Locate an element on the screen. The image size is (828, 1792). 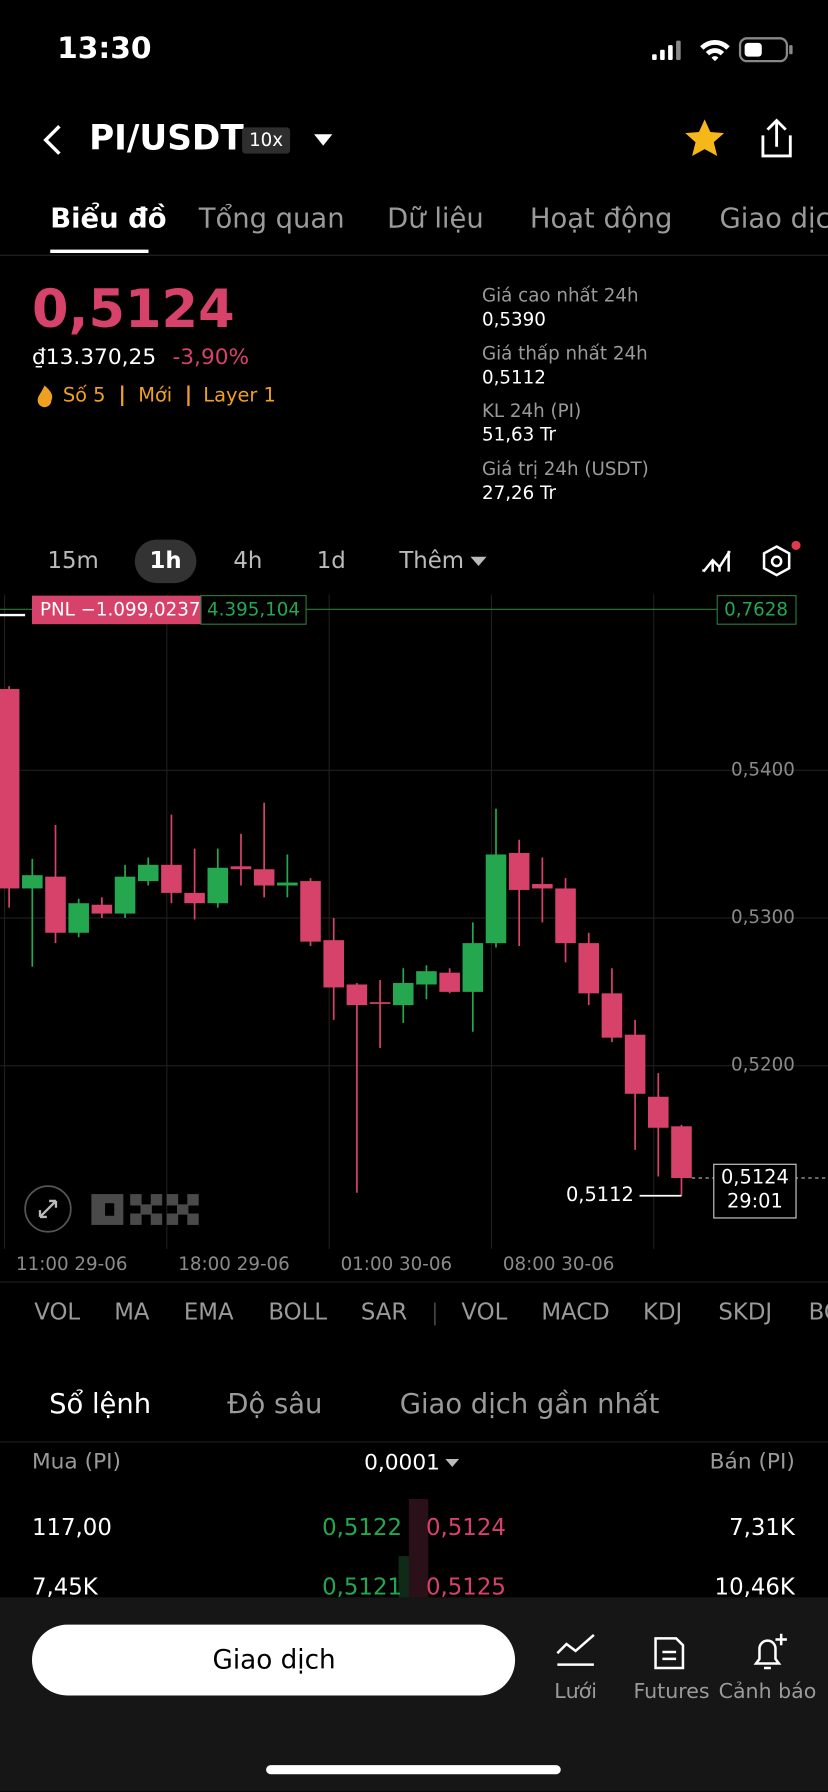
sell-qty: 7,31K is located at coordinates (762, 1528).